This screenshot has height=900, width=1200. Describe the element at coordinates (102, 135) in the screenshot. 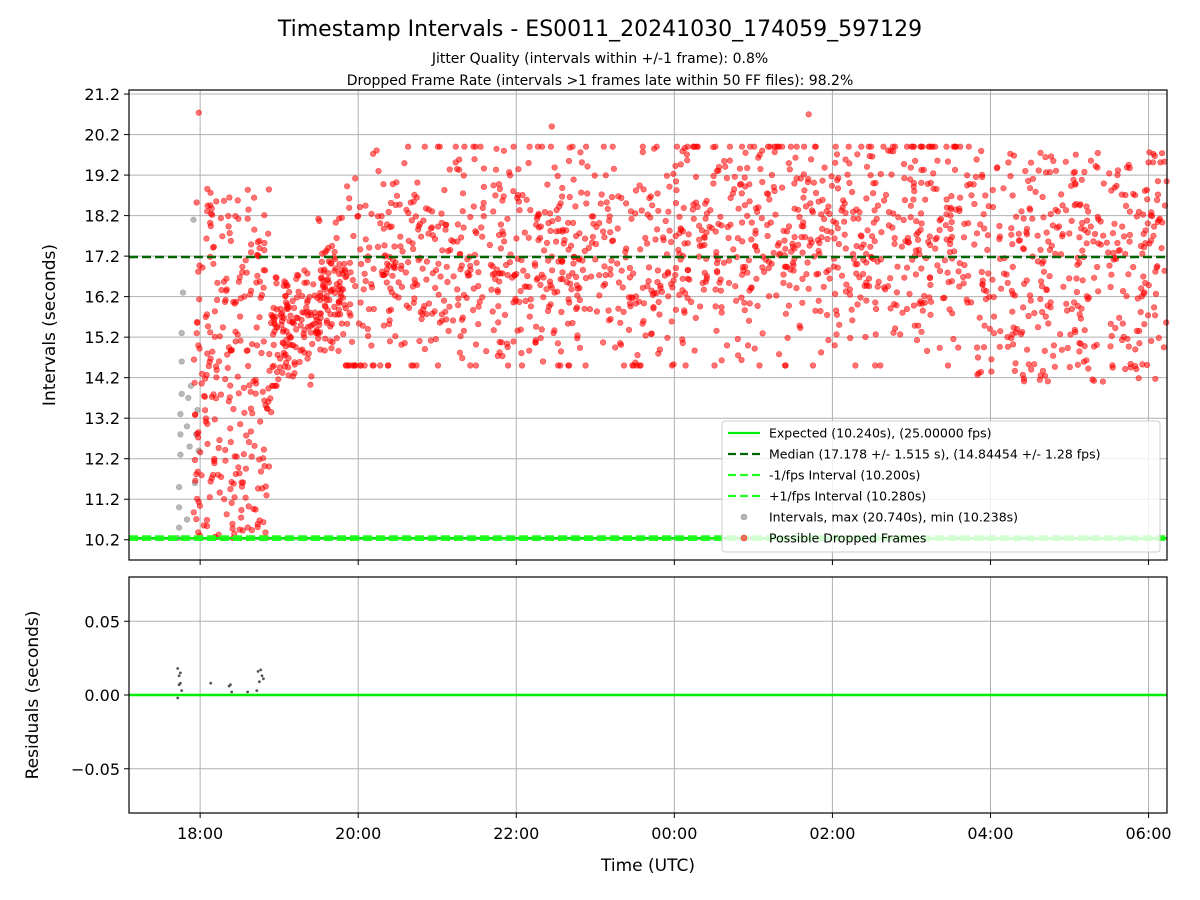

I see `intervals-y-tick-label: 20.2` at that location.